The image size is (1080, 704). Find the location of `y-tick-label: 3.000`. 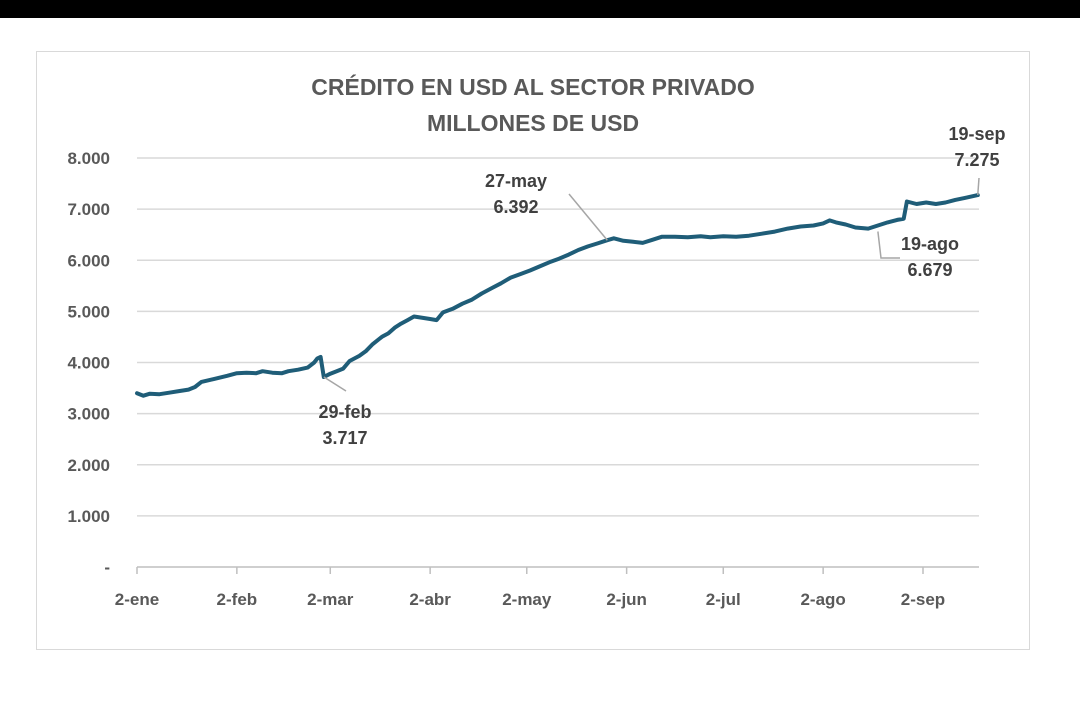

y-tick-label: 3.000 is located at coordinates (88, 414).